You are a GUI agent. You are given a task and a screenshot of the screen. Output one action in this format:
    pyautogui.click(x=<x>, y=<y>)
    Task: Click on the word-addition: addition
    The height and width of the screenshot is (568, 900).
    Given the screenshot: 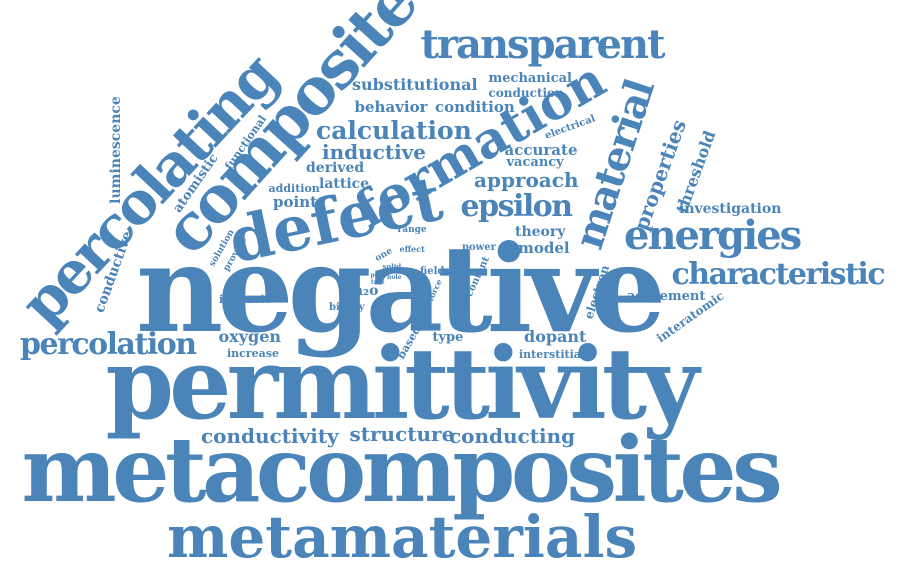 What is the action you would take?
    pyautogui.click(x=294, y=188)
    